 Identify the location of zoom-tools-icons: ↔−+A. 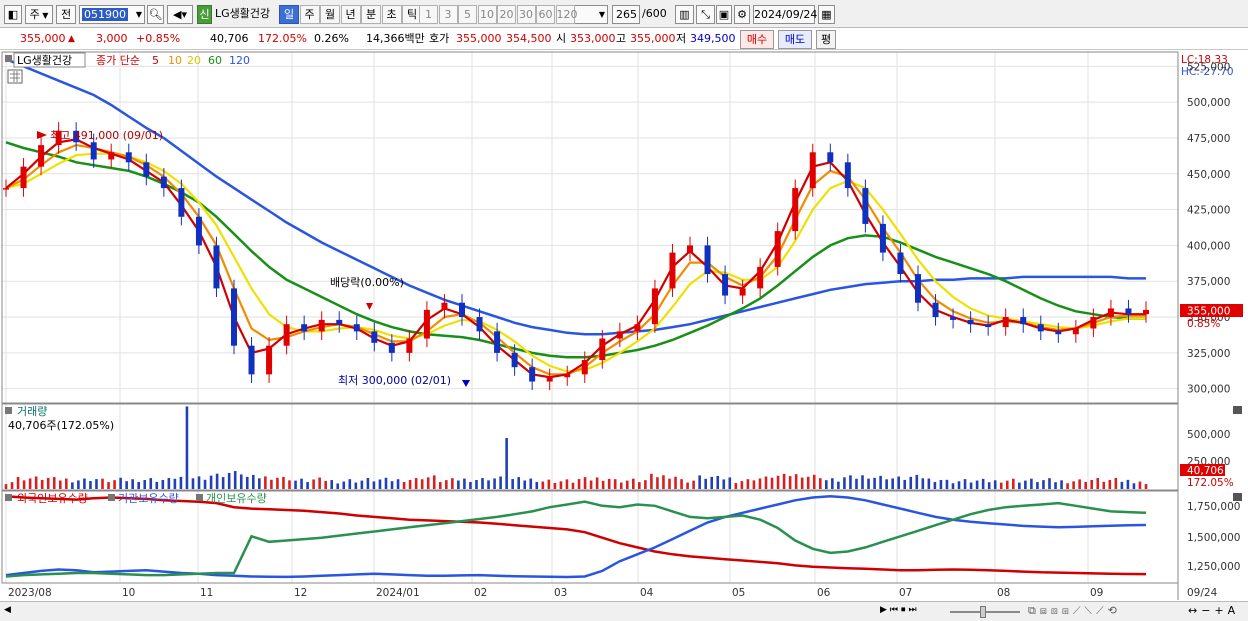
(1214, 610).